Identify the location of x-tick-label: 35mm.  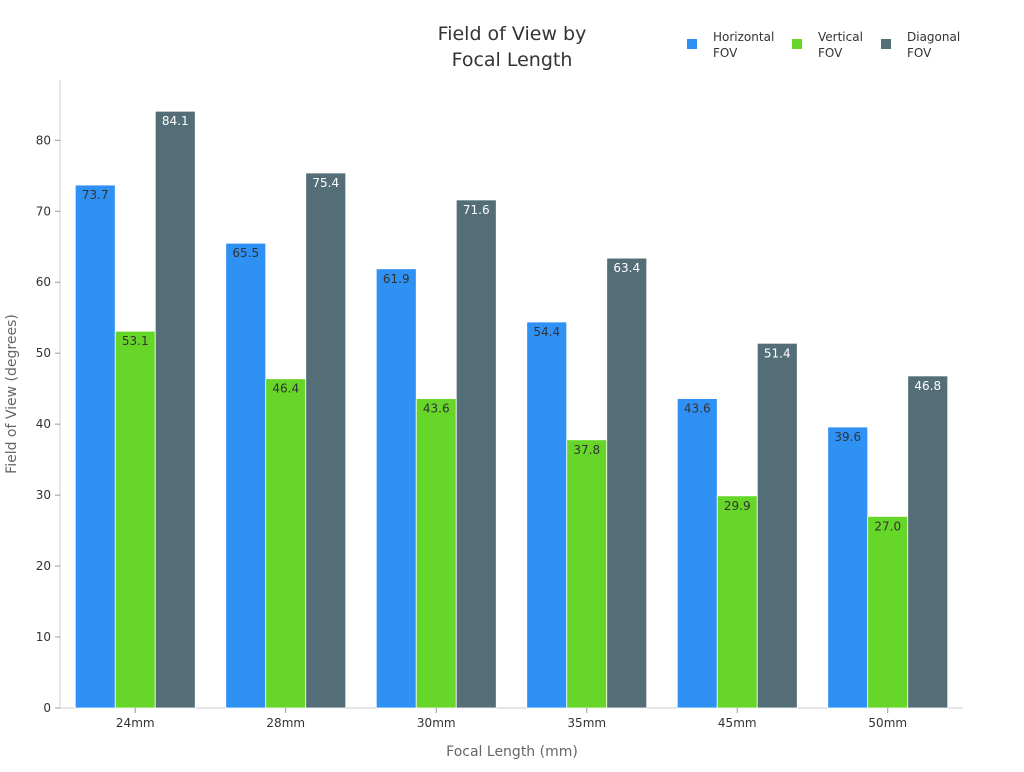
(586, 723).